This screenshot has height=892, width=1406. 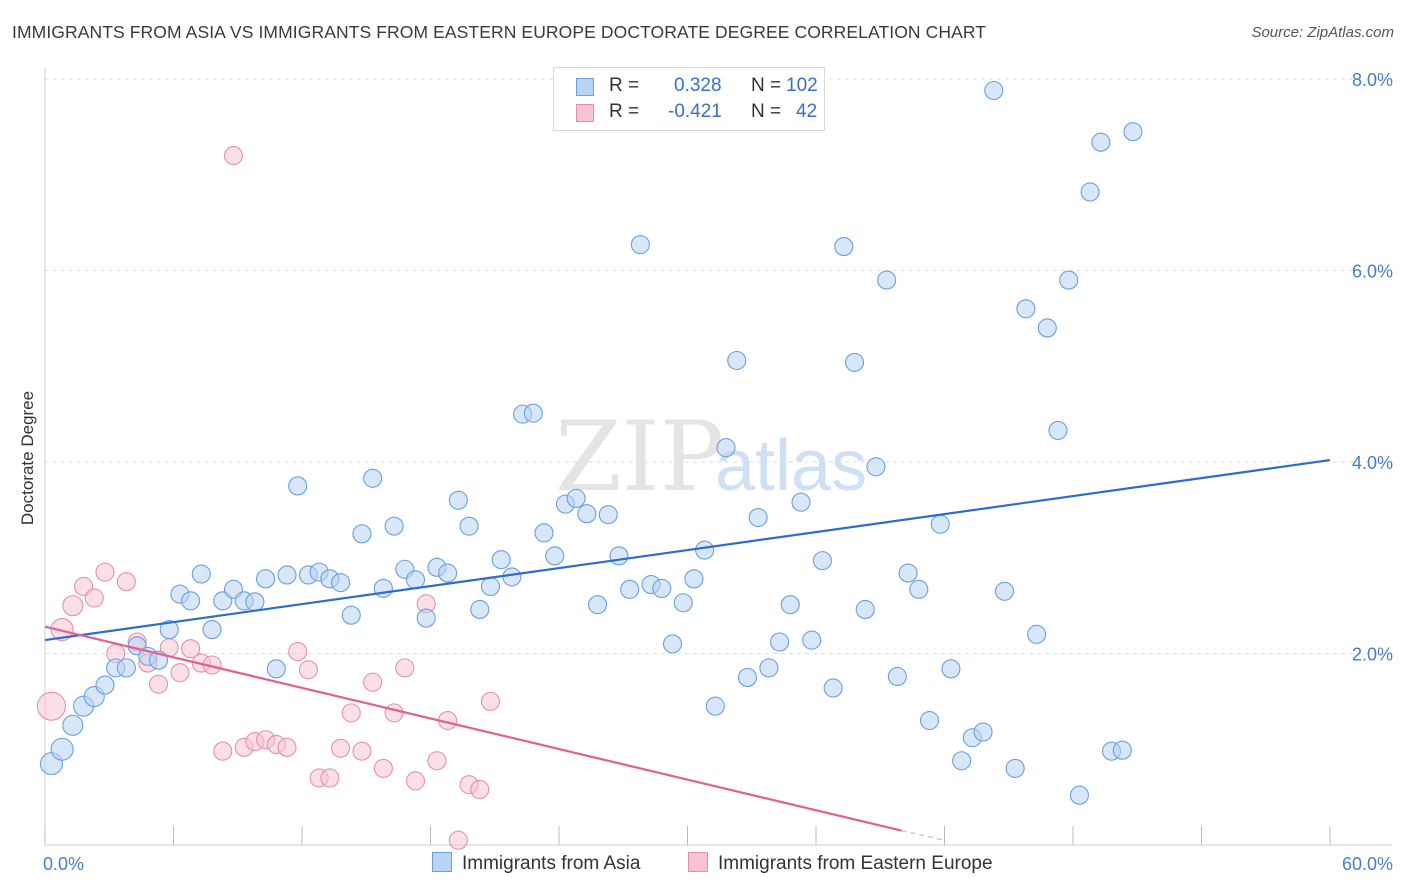 What do you see at coordinates (27, 458) in the screenshot?
I see `y-axis-label: Doctorate Degree` at bounding box center [27, 458].